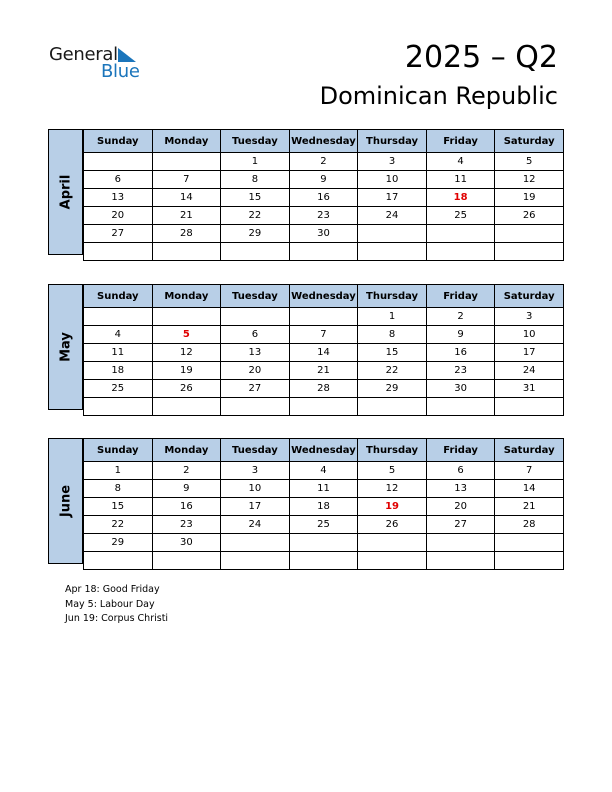  Describe the element at coordinates (186, 370) in the screenshot. I see `day-cell: 19` at that location.